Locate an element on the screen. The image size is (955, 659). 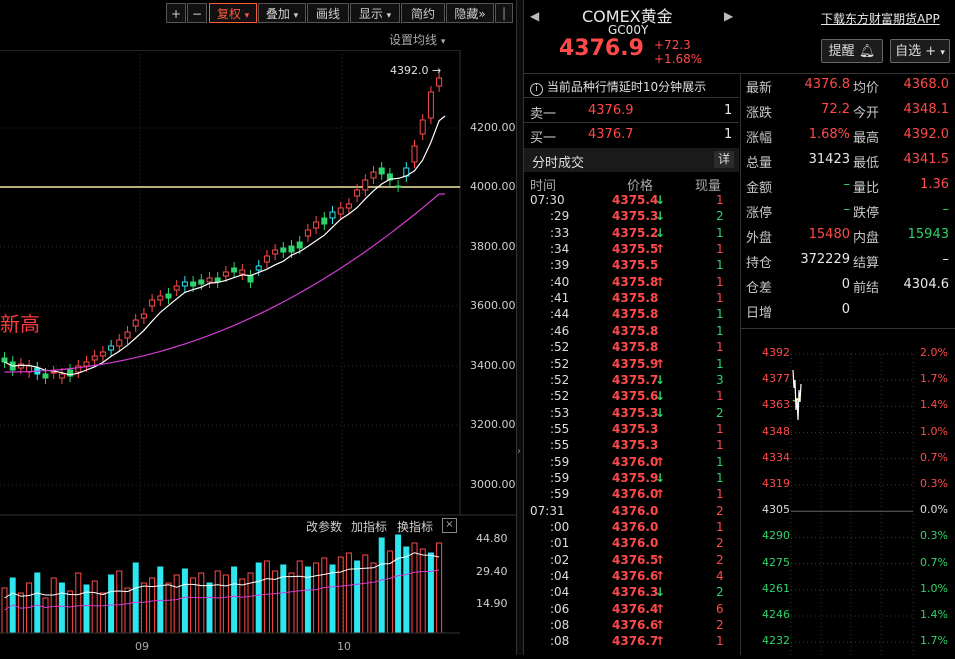
switch-indicator-button: 换指标 is located at coordinates (415, 527).